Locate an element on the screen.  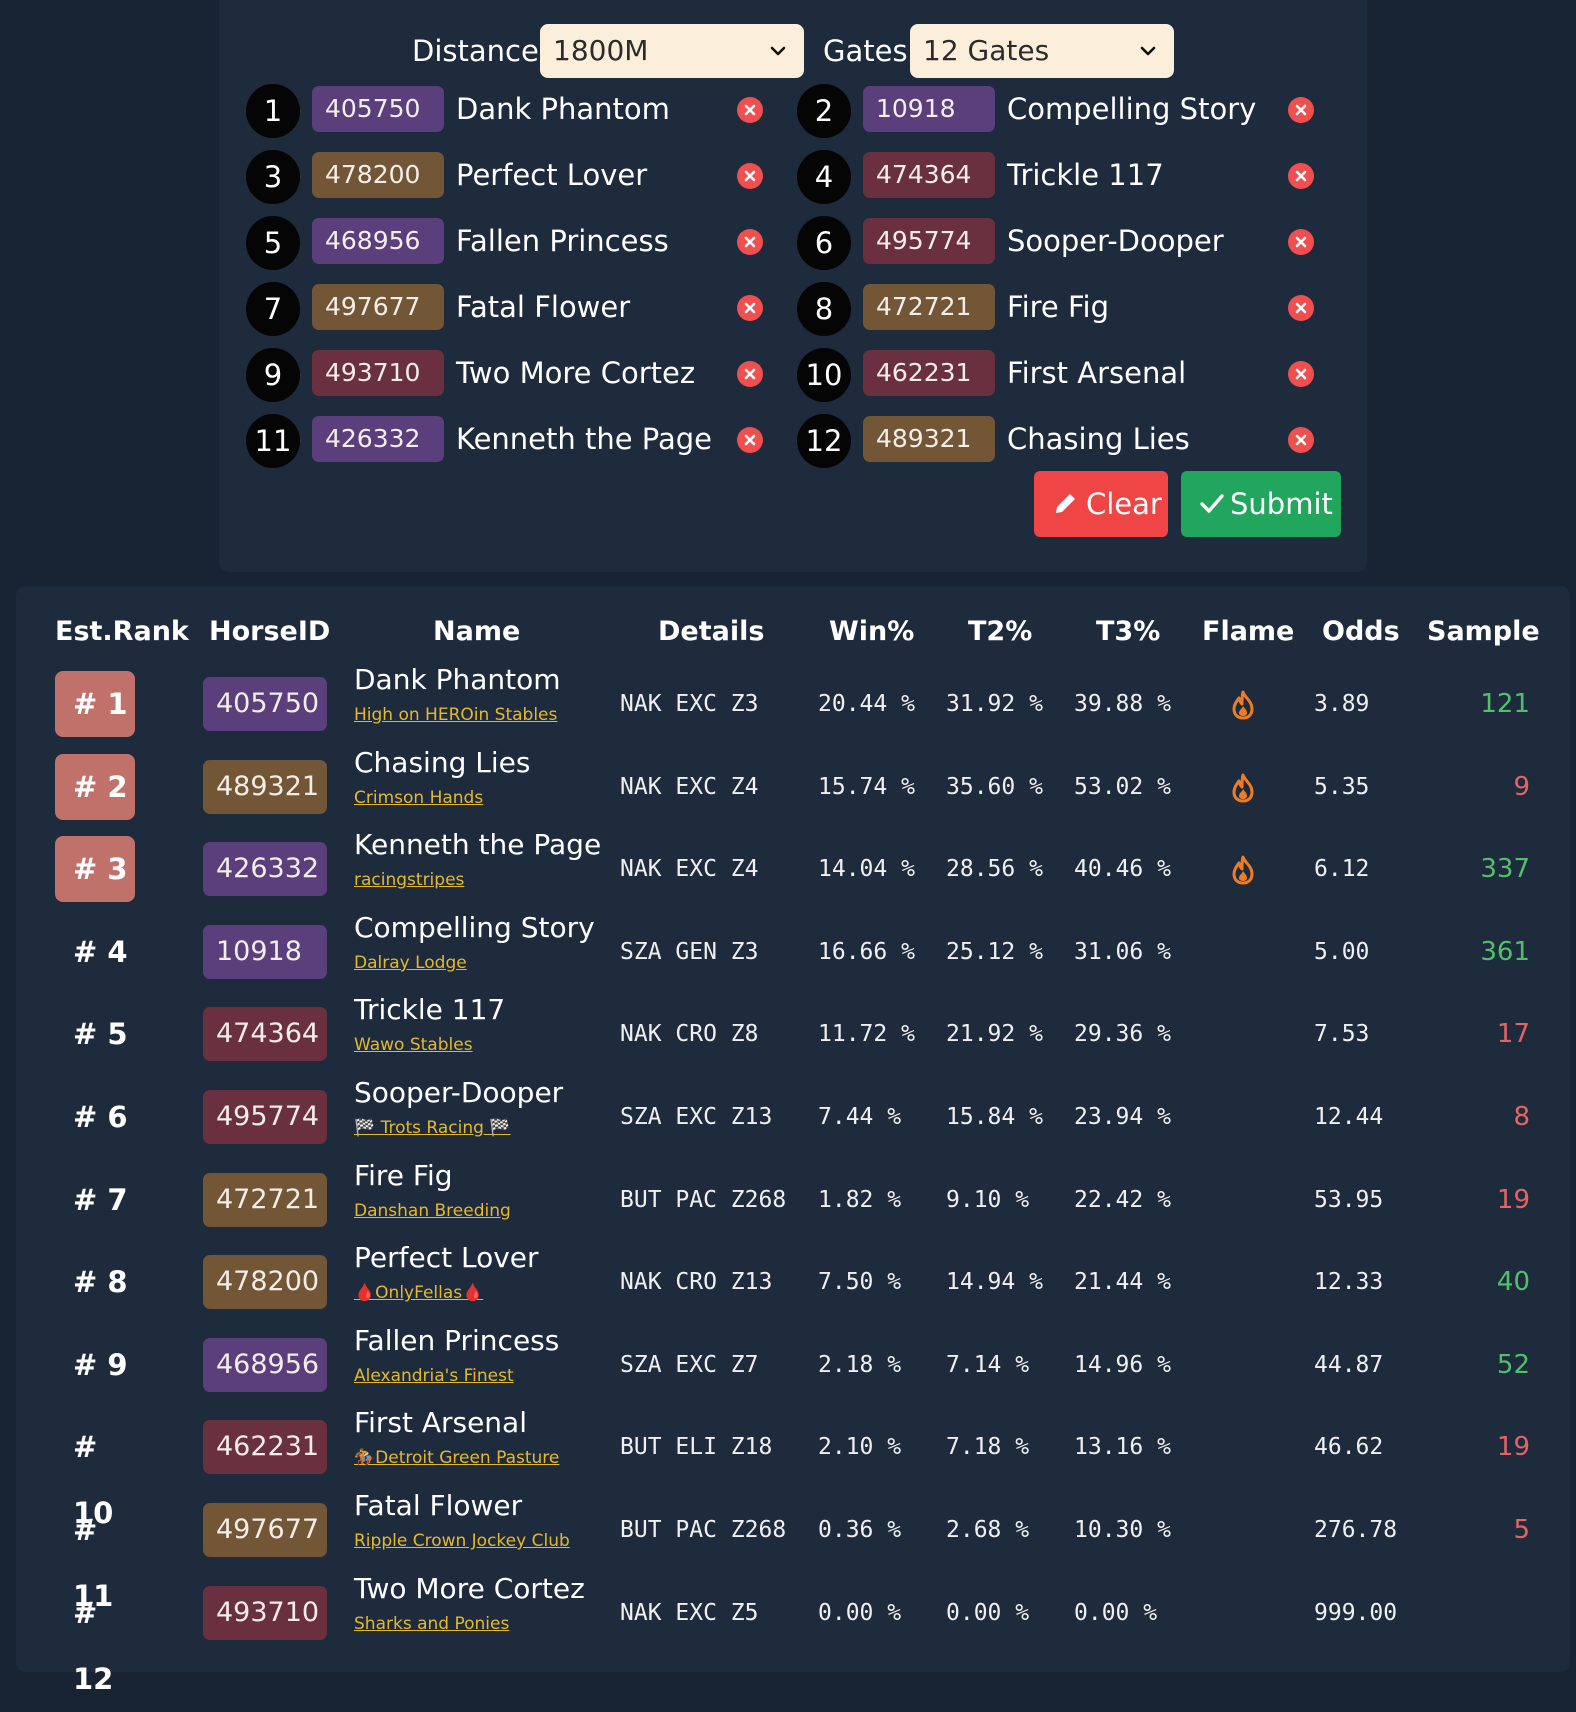
horse-id-chip: 468956 is located at coordinates (378, 241).